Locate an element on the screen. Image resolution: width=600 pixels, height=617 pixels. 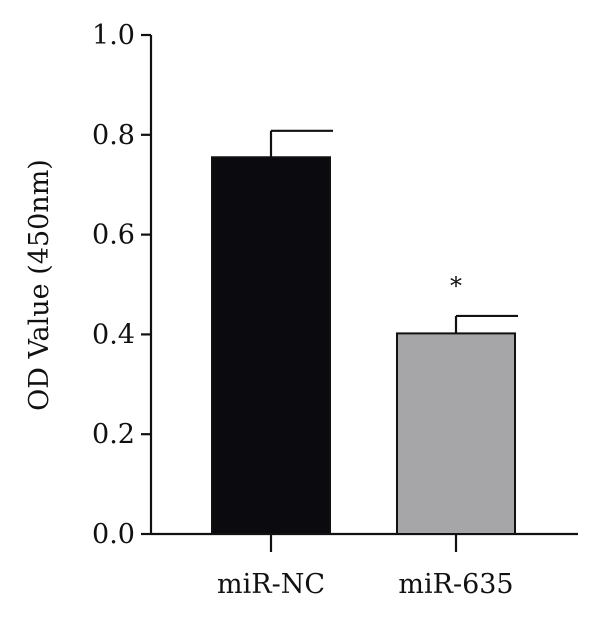
x-axis: miR-NC miR-635 is located at coordinates (364, 566).